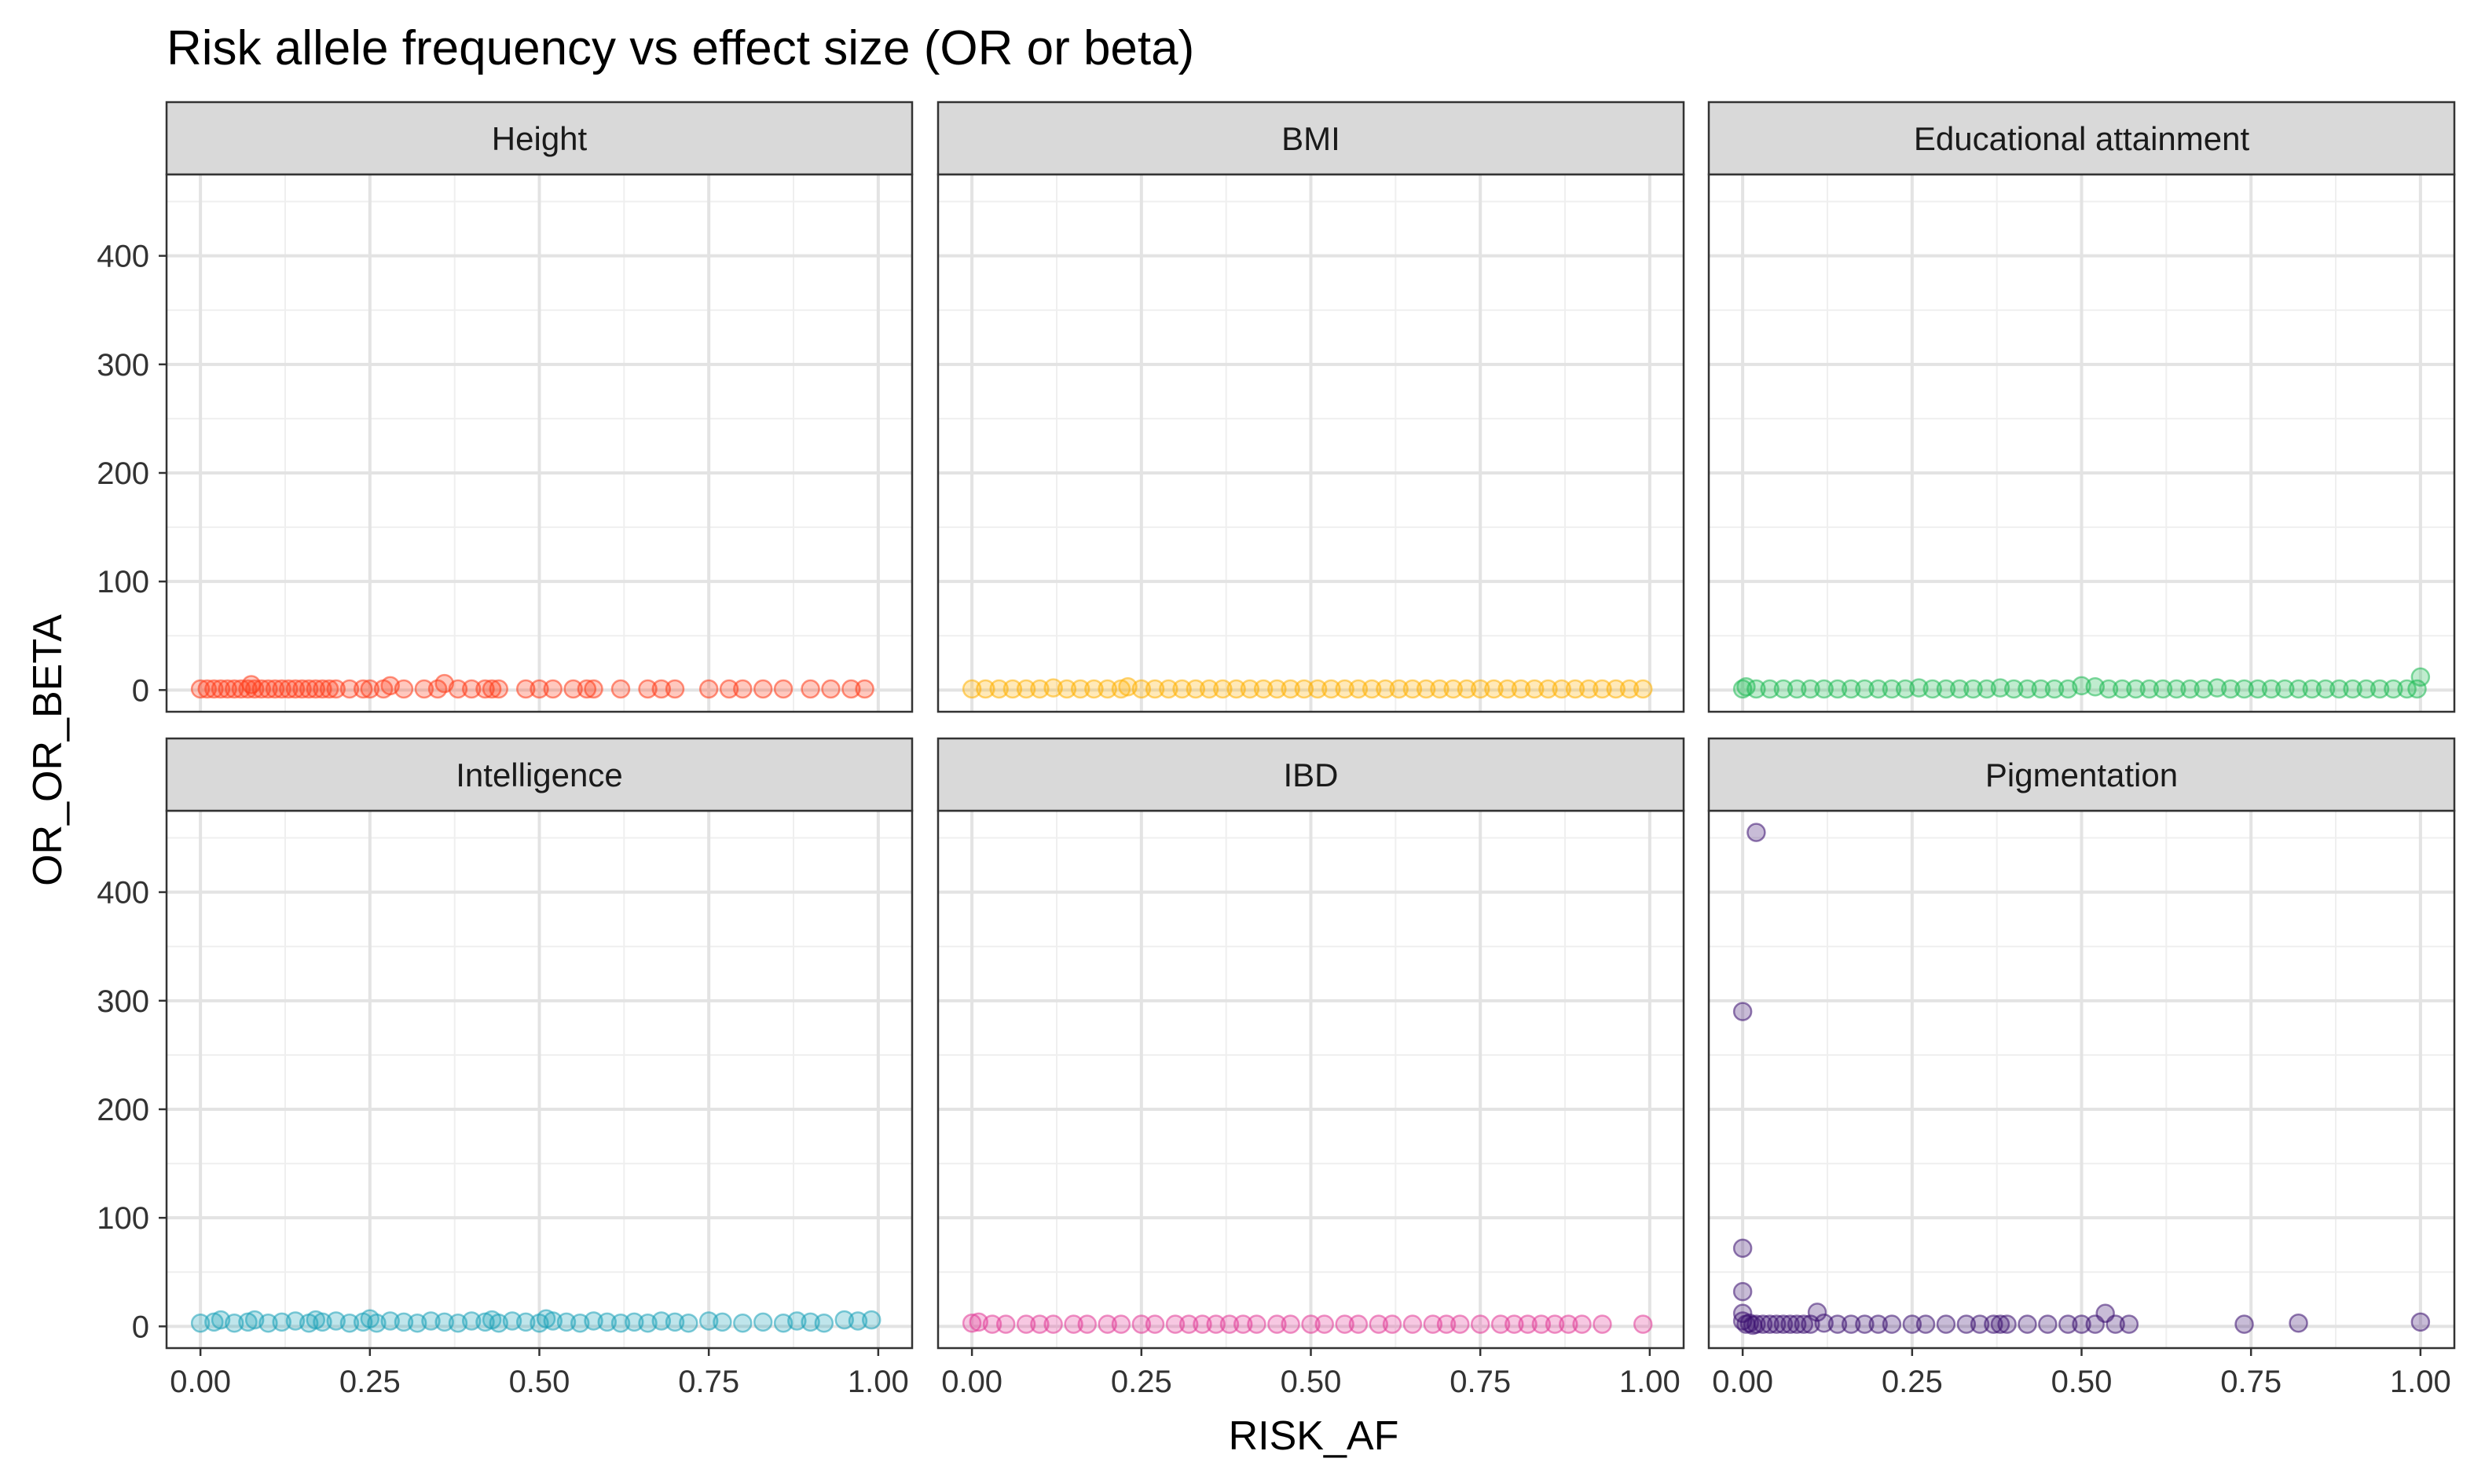  Describe the element at coordinates (505, 407) in the screenshot. I see `facet-panel: Height 0 100 200 300 400` at that location.